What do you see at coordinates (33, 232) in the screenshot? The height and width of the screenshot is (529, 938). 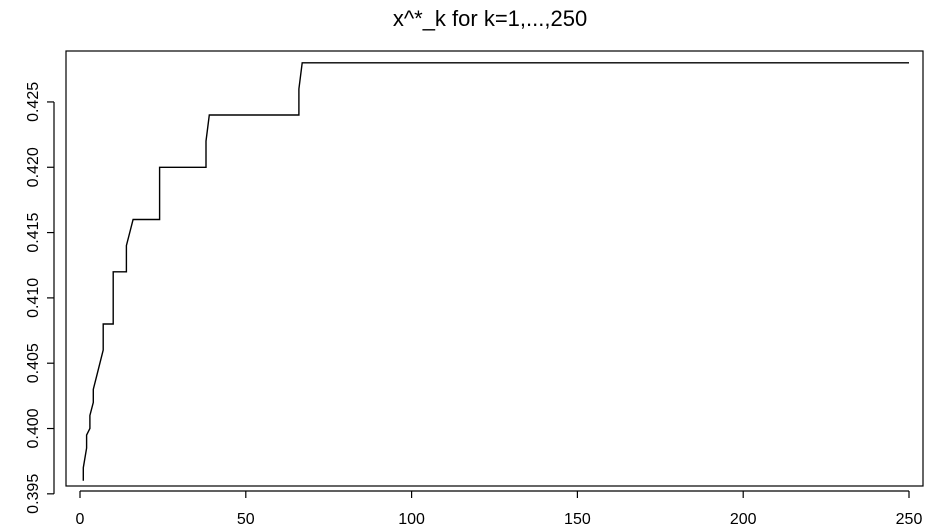 I see `y-tick-label: 0.415` at bounding box center [33, 232].